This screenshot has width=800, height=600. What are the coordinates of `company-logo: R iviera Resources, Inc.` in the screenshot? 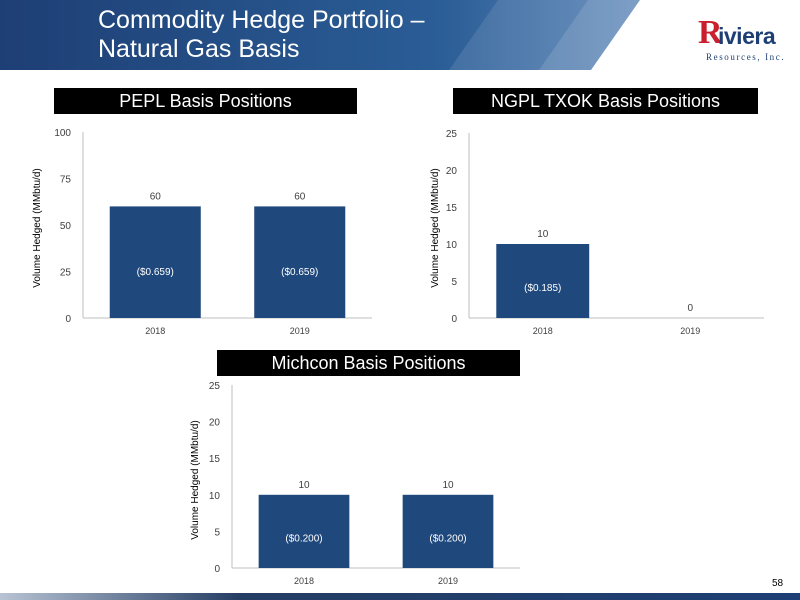 It's located at (746, 39).